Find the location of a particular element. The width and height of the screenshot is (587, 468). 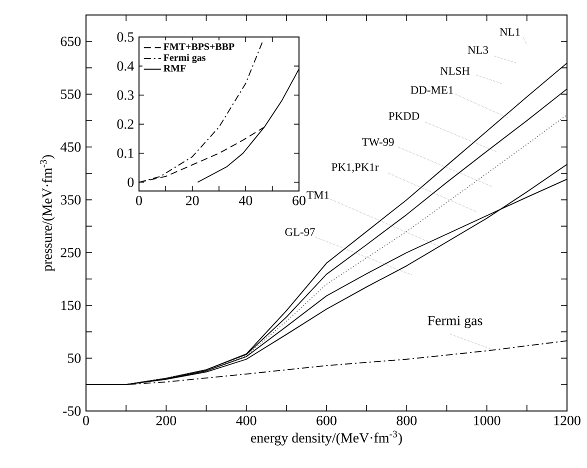

annotation: TW-99 is located at coordinates (378, 142).